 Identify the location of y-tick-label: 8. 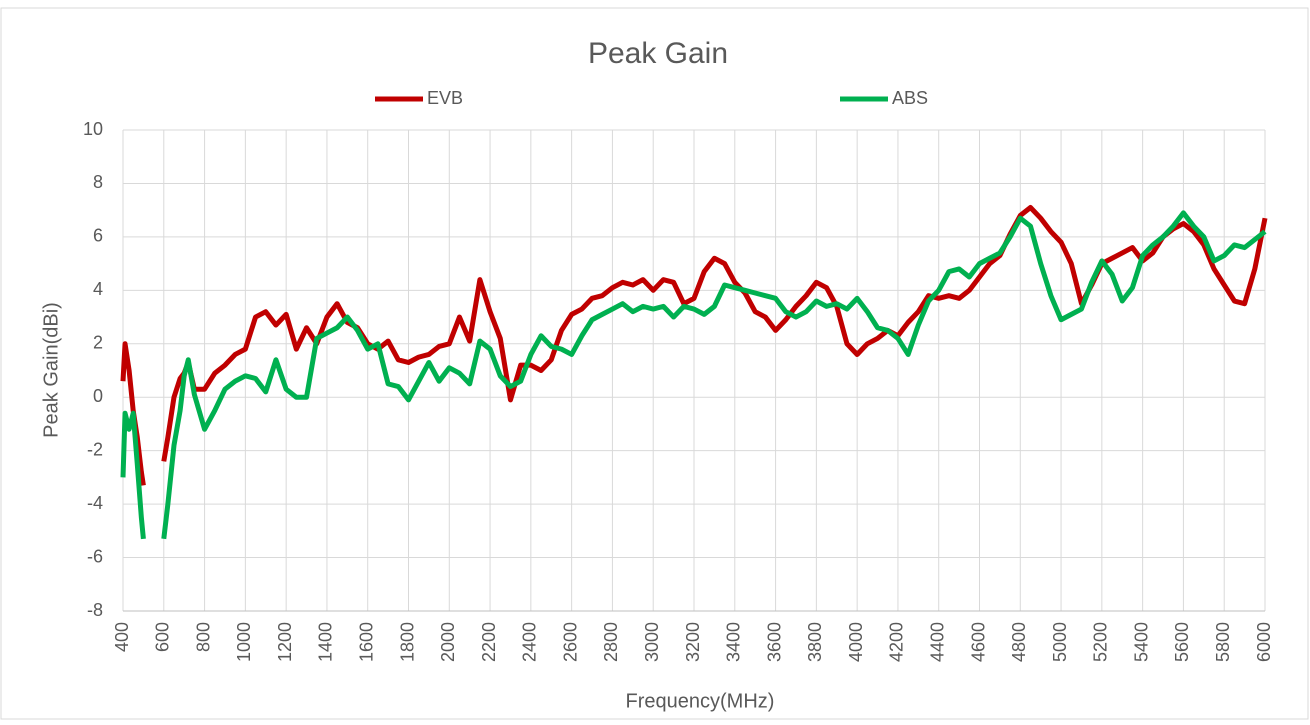
(98, 182).